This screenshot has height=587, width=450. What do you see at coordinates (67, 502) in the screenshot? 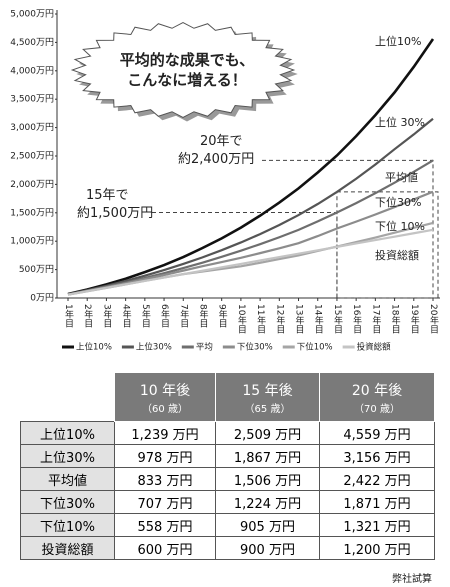
I see `row-header: 下位30%` at bounding box center [67, 502].